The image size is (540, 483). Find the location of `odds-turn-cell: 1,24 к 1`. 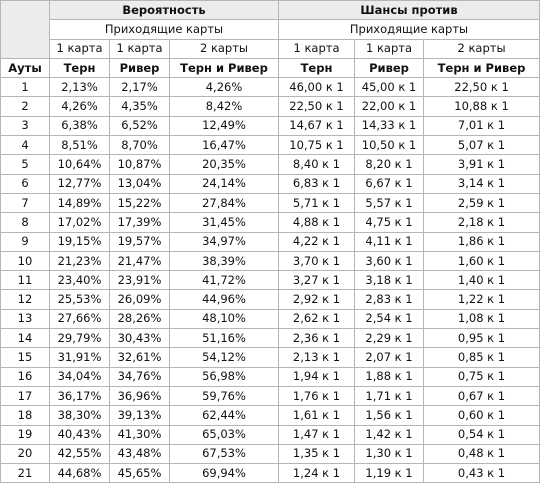

odds-turn-cell: 1,24 к 1 is located at coordinates (316, 473).